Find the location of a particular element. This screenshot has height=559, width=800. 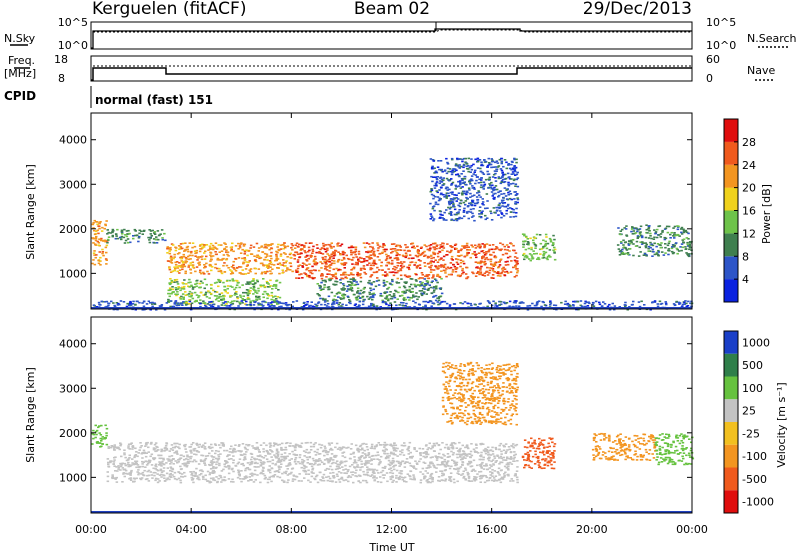

y-tick-label: 1000 is located at coordinates (73, 273).